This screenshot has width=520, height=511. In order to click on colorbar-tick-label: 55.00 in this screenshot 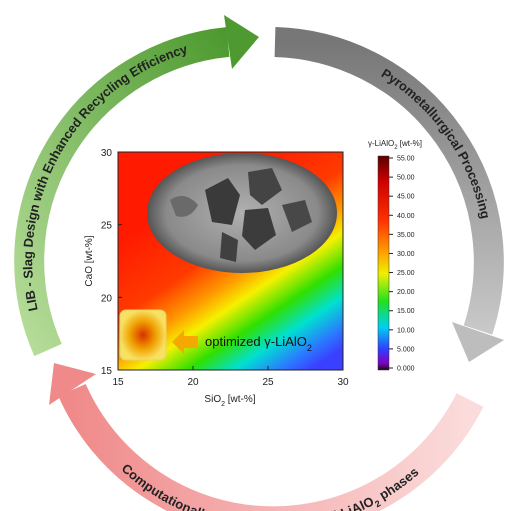, I will do `click(406, 159)`.